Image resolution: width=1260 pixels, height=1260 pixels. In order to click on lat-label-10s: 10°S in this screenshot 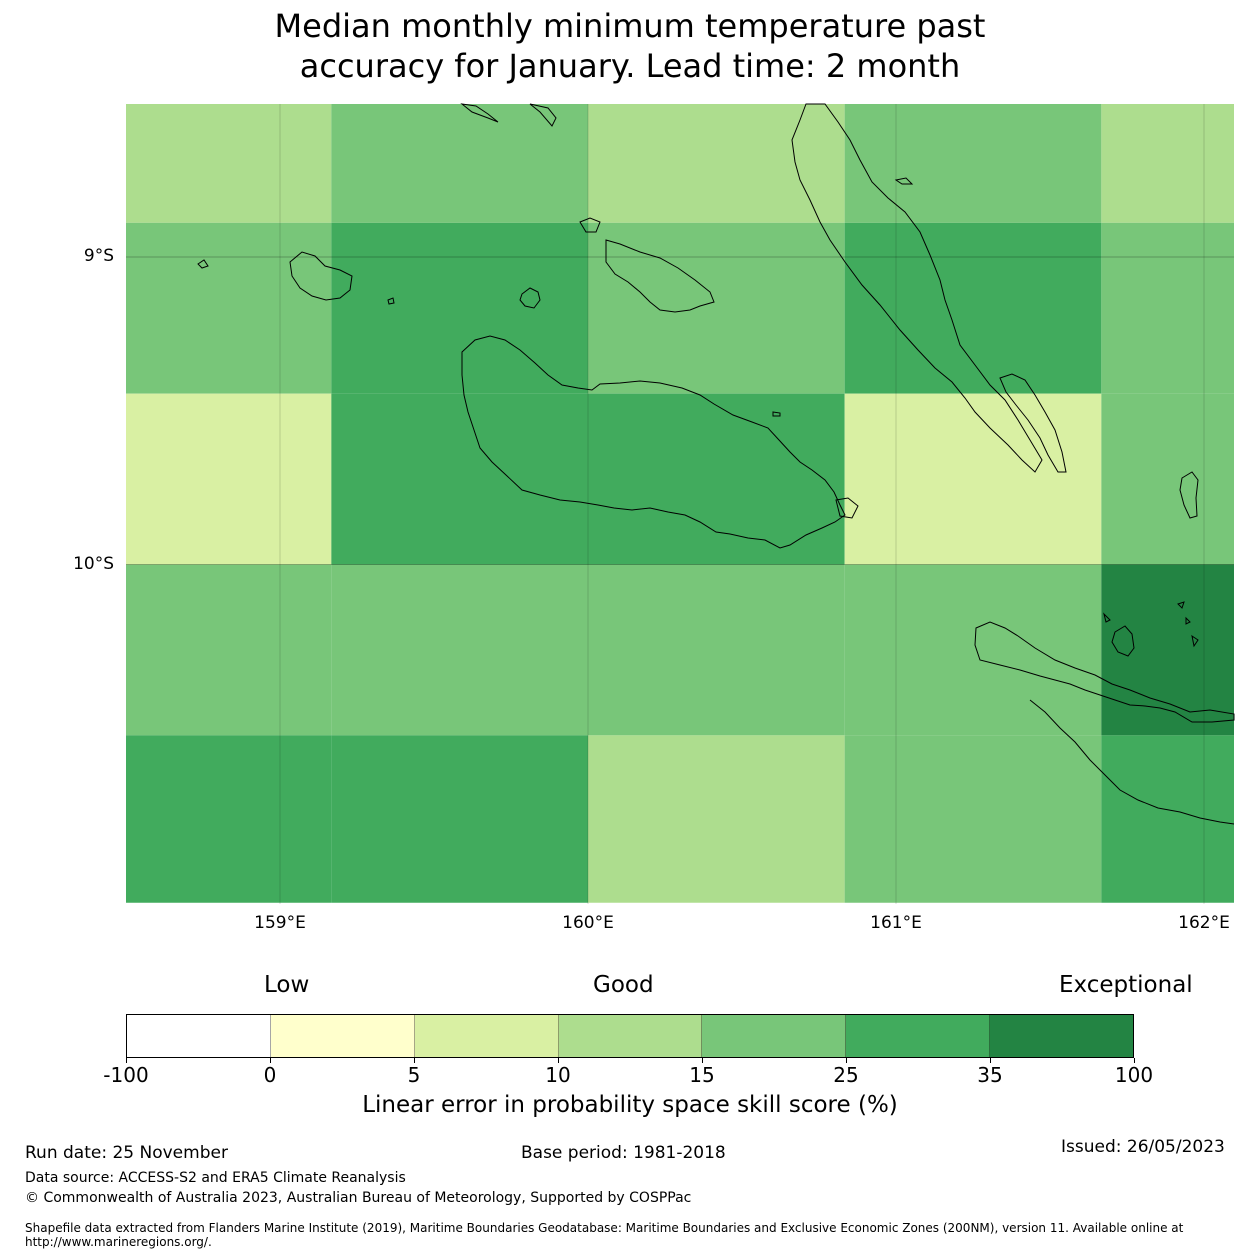, I will do `click(93, 563)`.